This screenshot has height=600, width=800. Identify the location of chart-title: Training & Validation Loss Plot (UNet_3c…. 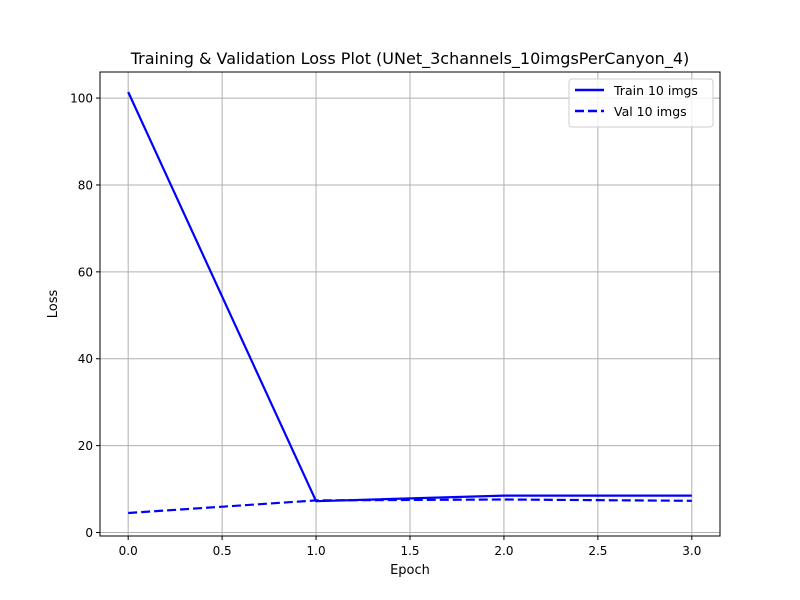
(409, 59).